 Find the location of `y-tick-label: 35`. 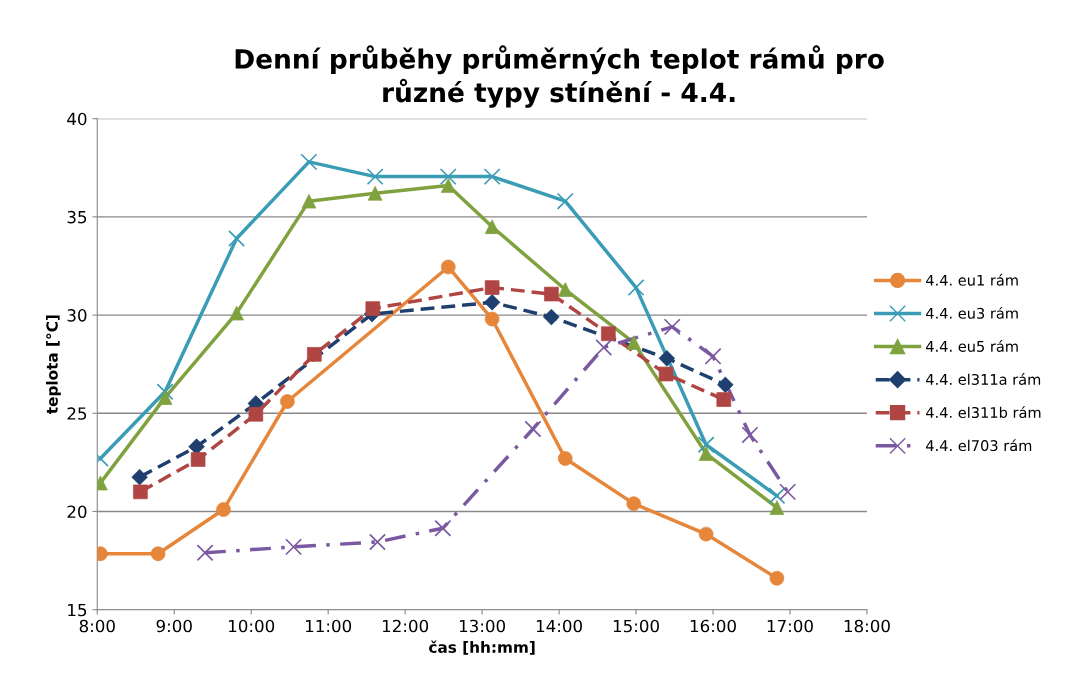

y-tick-label: 35 is located at coordinates (77, 217).